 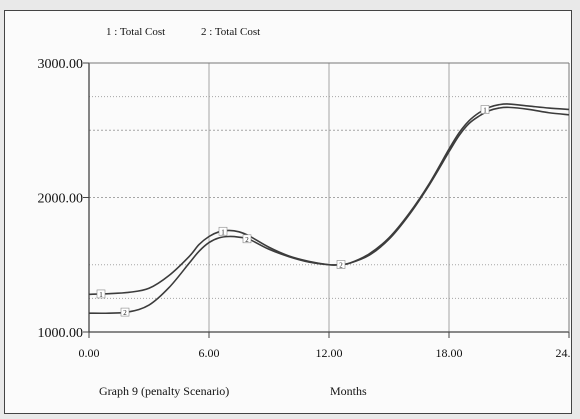 I want to click on y-tick-label: 1000.00, so click(x=61, y=333).